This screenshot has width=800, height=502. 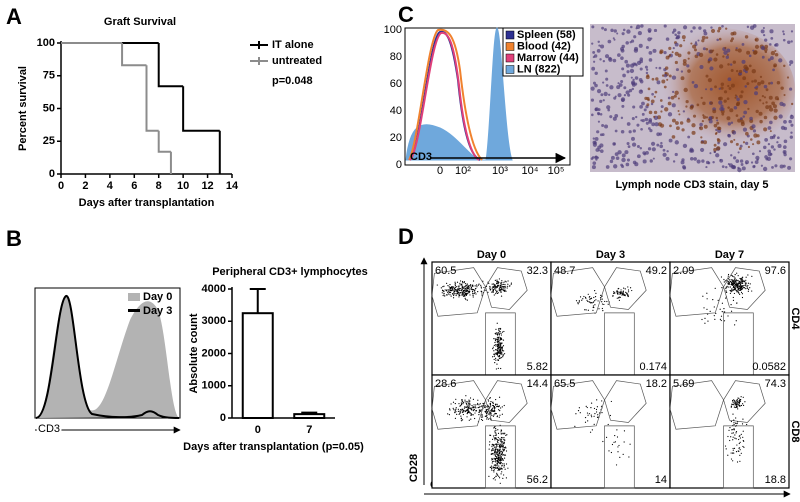 What do you see at coordinates (214, 321) in the screenshot?
I see `y-tick-label: 3000` at bounding box center [214, 321].